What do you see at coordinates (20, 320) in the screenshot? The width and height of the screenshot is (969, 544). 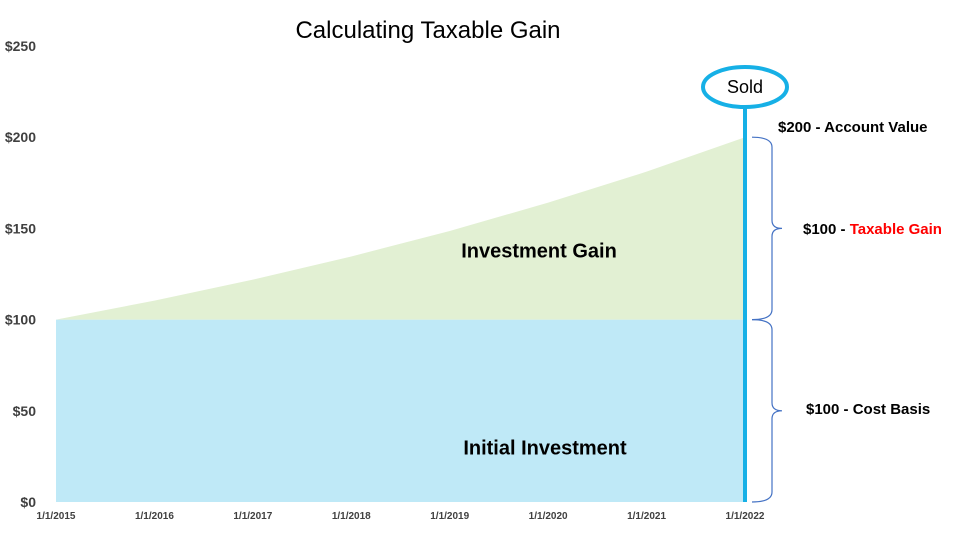 I see `y-tick-label: $100` at bounding box center [20, 320].